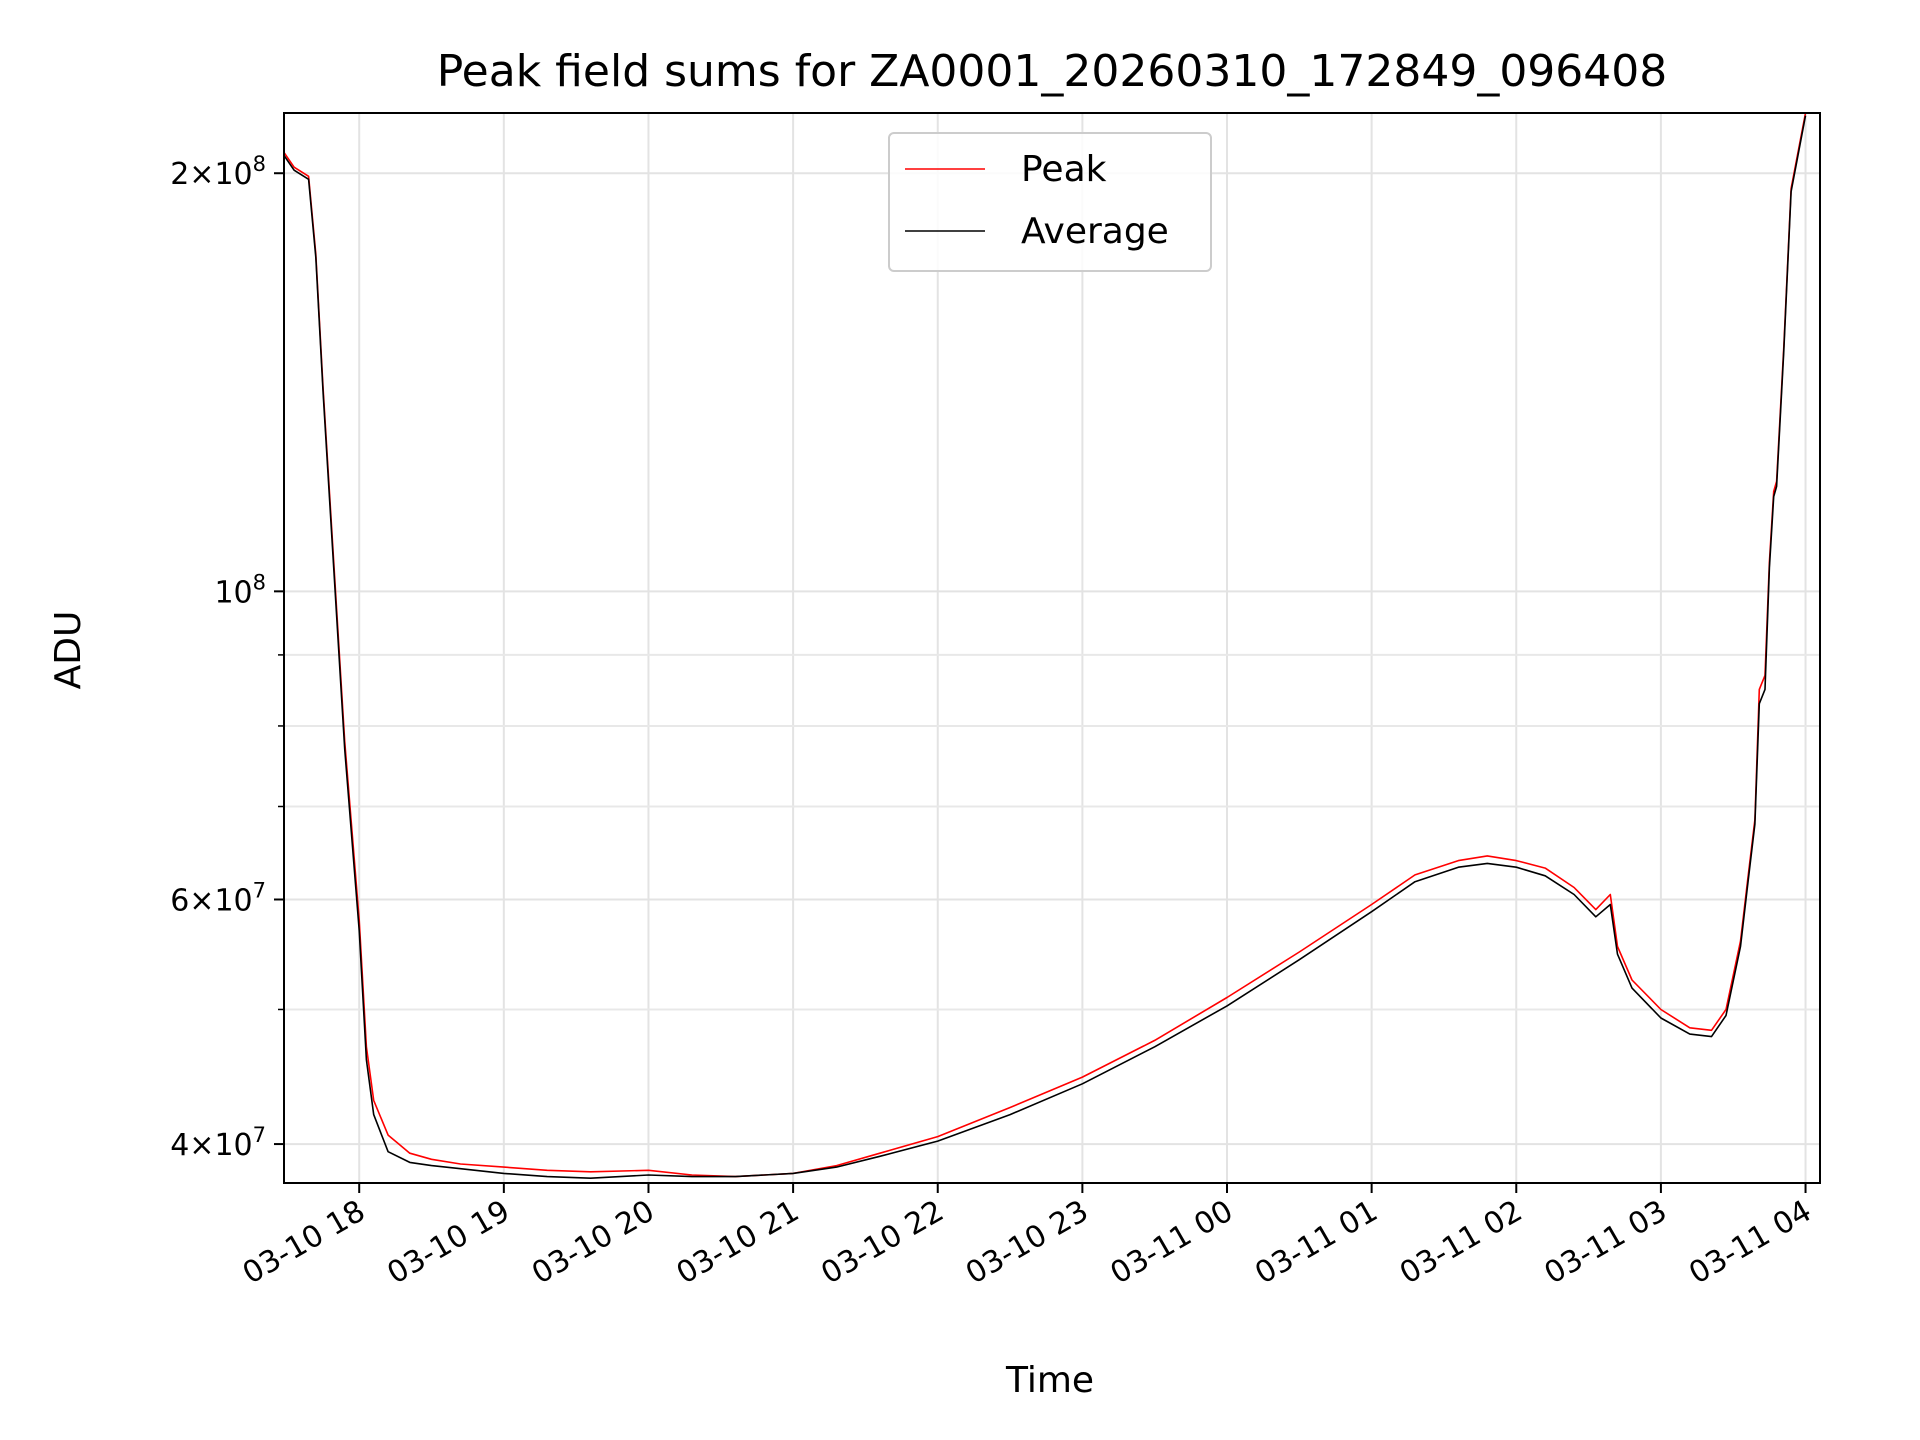 The height and width of the screenshot is (1440, 1920). Describe the element at coordinates (68, 650) in the screenshot. I see `y-axis-label: ADU` at that location.